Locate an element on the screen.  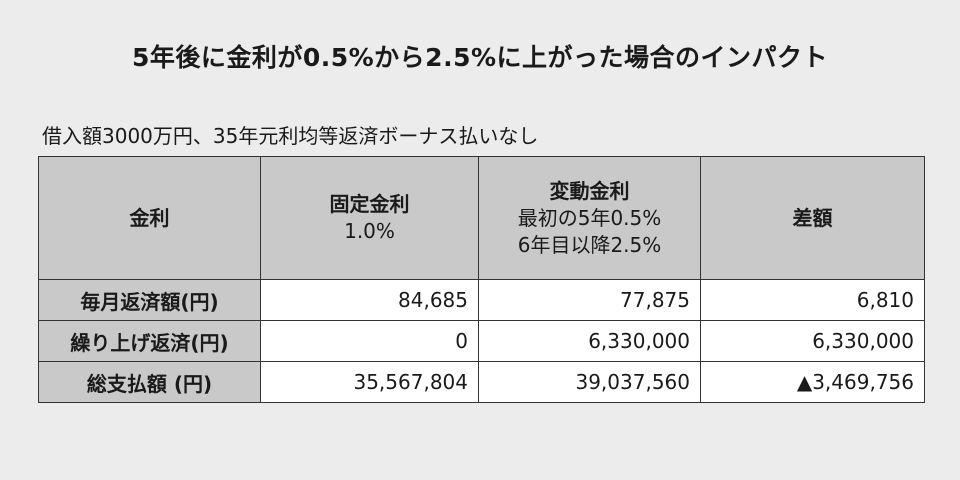
header-rate-label: 金利 is located at coordinates (149, 217).